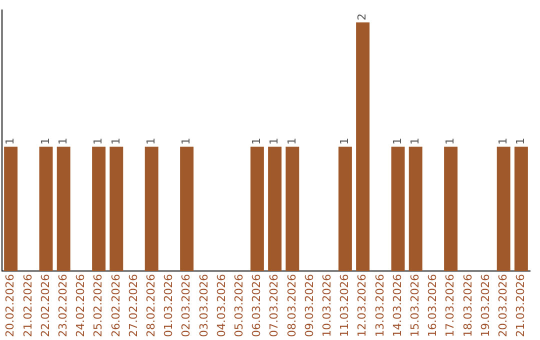 The width and height of the screenshot is (540, 340). What do you see at coordinates (291, 306) in the screenshot?
I see `x-tick-label: 08.03.2026` at bounding box center [291, 306].